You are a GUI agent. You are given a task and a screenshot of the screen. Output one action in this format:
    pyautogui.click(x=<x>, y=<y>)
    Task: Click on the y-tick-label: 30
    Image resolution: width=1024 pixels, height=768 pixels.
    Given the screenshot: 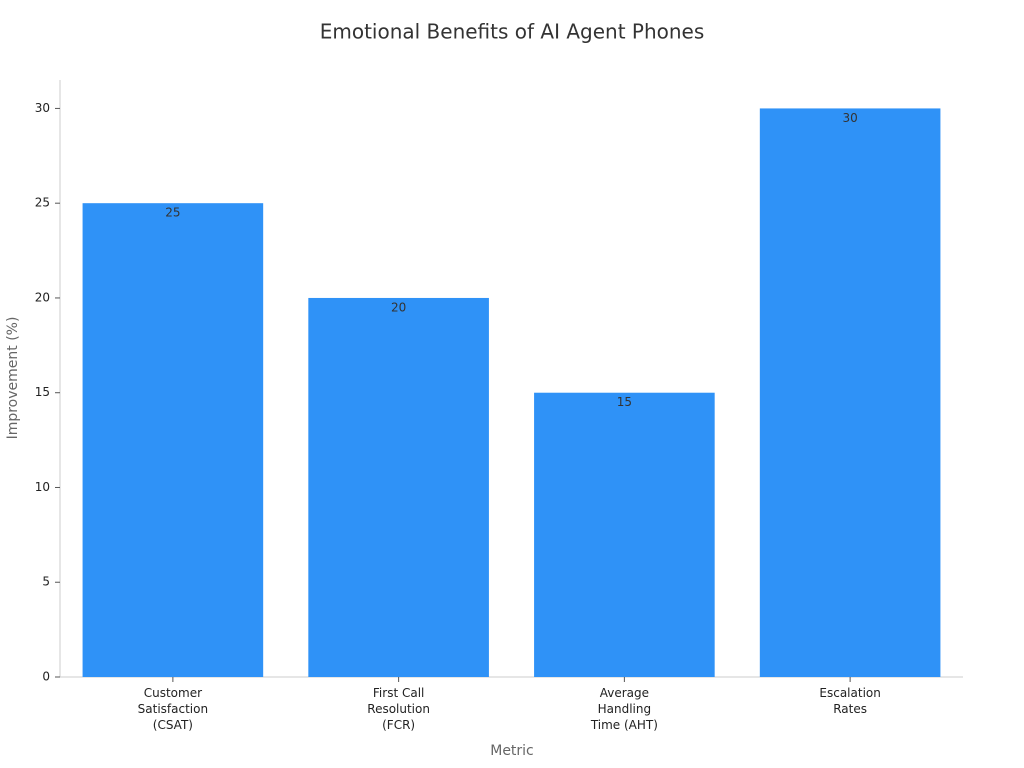 What is the action you would take?
    pyautogui.click(x=42, y=108)
    